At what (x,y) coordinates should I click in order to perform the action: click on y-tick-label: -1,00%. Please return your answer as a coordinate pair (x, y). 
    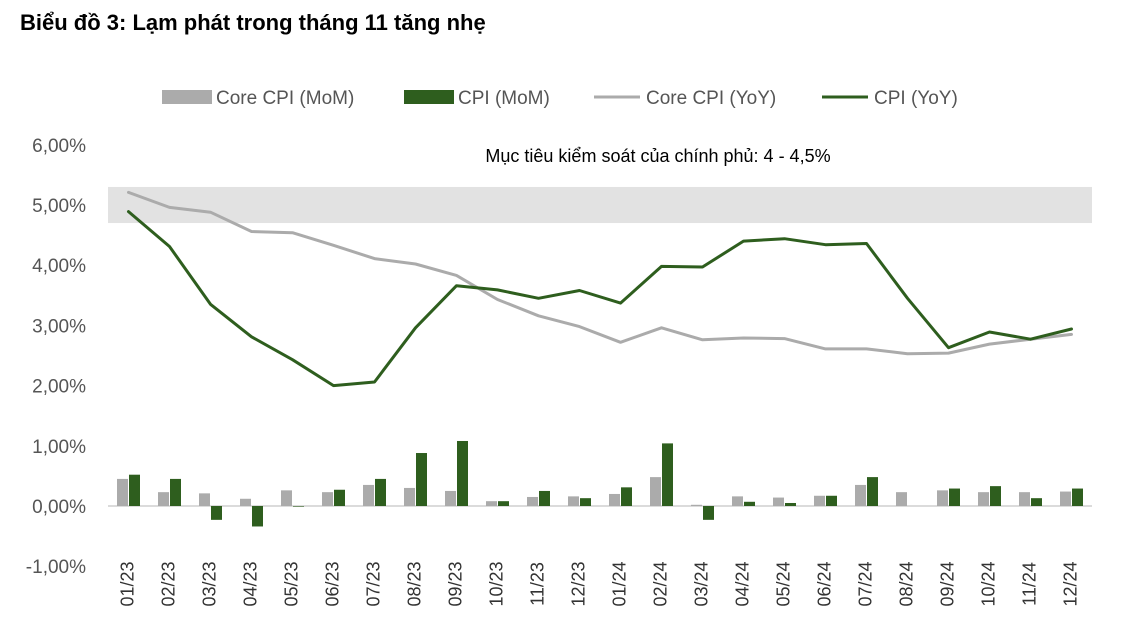
    Looking at the image, I should click on (56, 567).